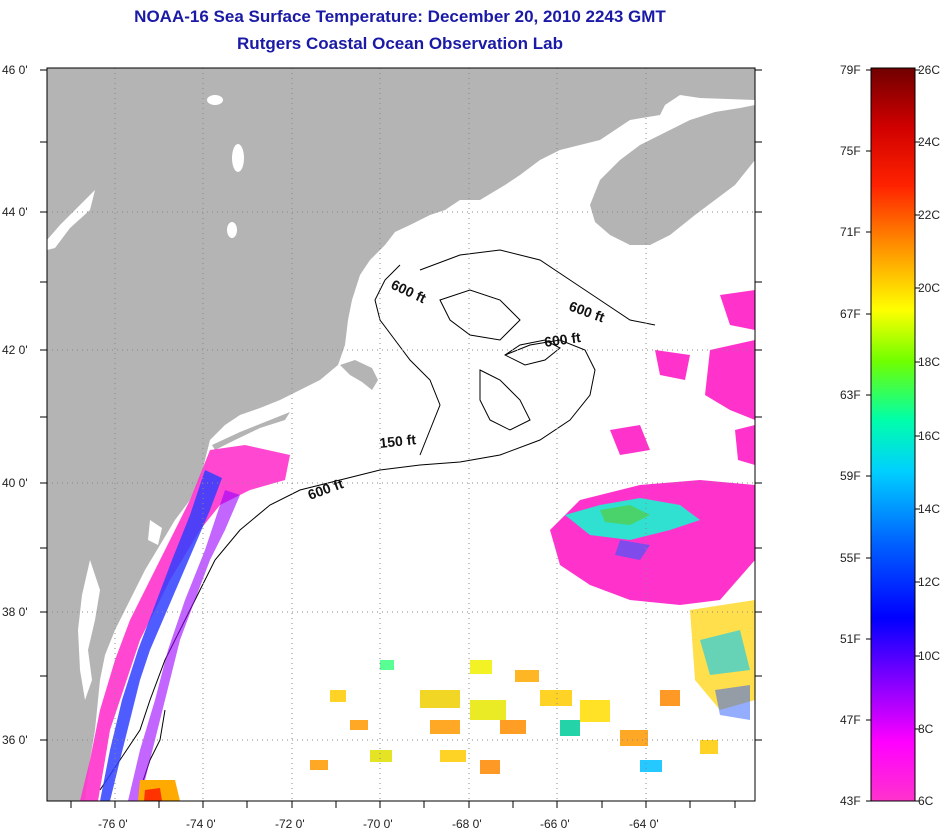 The height and width of the screenshot is (840, 944). What do you see at coordinates (850, 639) in the screenshot?
I see `colorbar-f-label: 51F` at bounding box center [850, 639].